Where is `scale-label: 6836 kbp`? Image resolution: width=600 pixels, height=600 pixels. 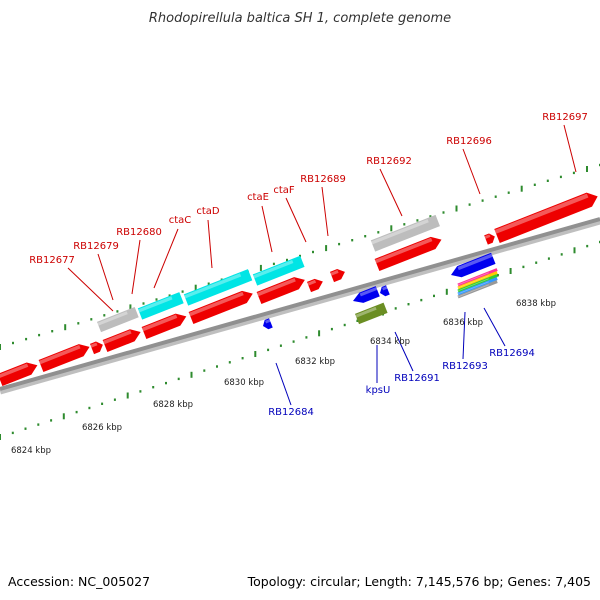
scale-label: 6836 kbp is located at coordinates (463, 323).